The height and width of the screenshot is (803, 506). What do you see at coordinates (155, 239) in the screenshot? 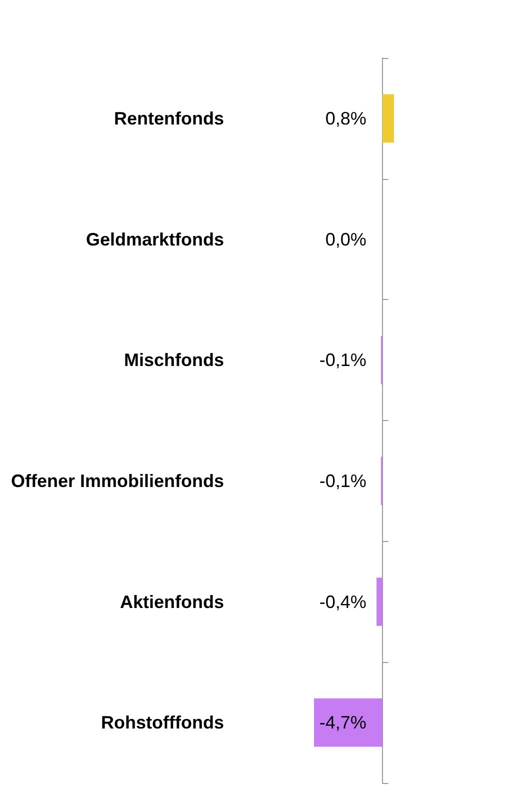
I see `y-tick-label: Geldmarktfonds` at bounding box center [155, 239].